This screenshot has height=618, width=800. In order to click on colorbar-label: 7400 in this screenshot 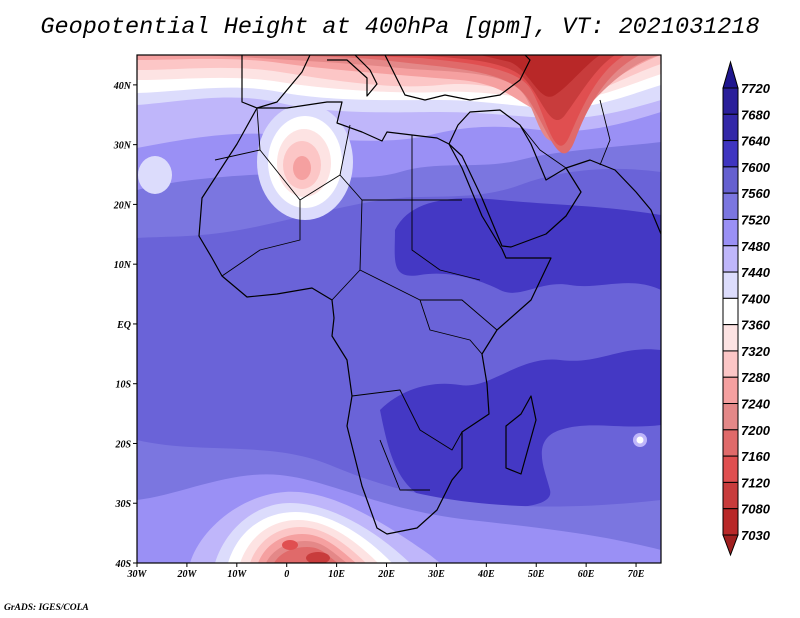, I will do `click(756, 298)`.